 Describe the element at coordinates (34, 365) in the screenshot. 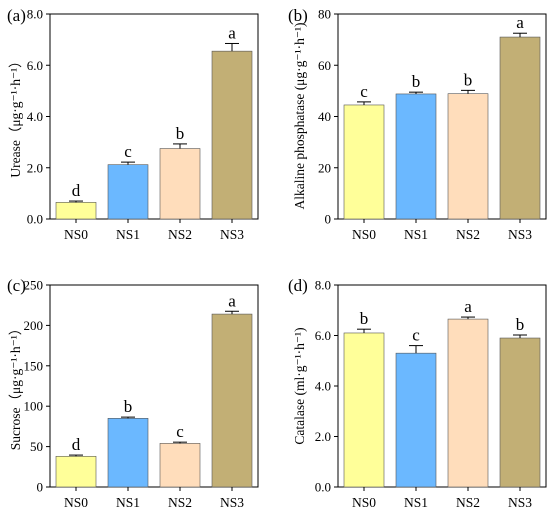

I see `y-tick-label: 150` at that location.